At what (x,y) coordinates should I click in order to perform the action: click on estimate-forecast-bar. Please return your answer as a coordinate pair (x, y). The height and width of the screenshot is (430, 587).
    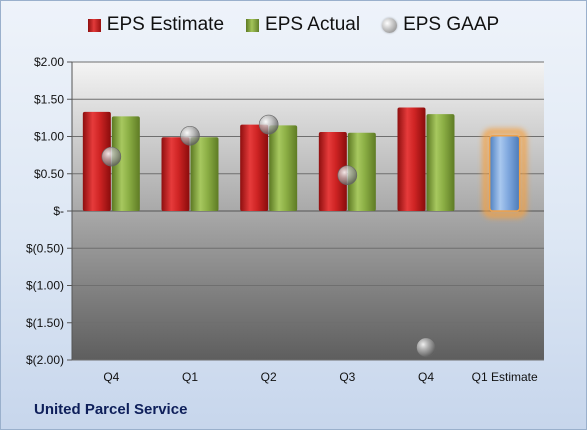
    Looking at the image, I should click on (504, 173).